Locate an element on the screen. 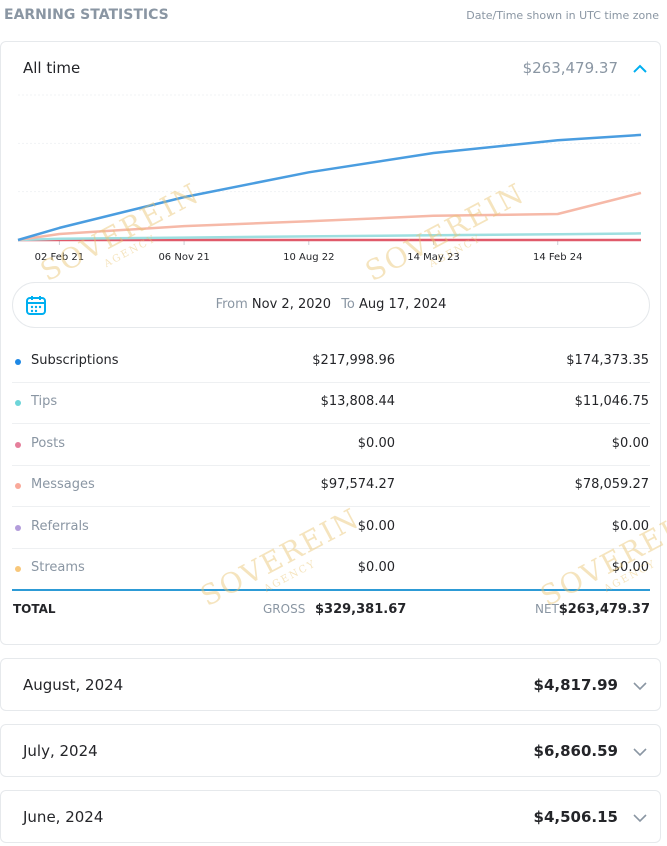 The image size is (667, 846). calendar-icon is located at coordinates (36, 305).